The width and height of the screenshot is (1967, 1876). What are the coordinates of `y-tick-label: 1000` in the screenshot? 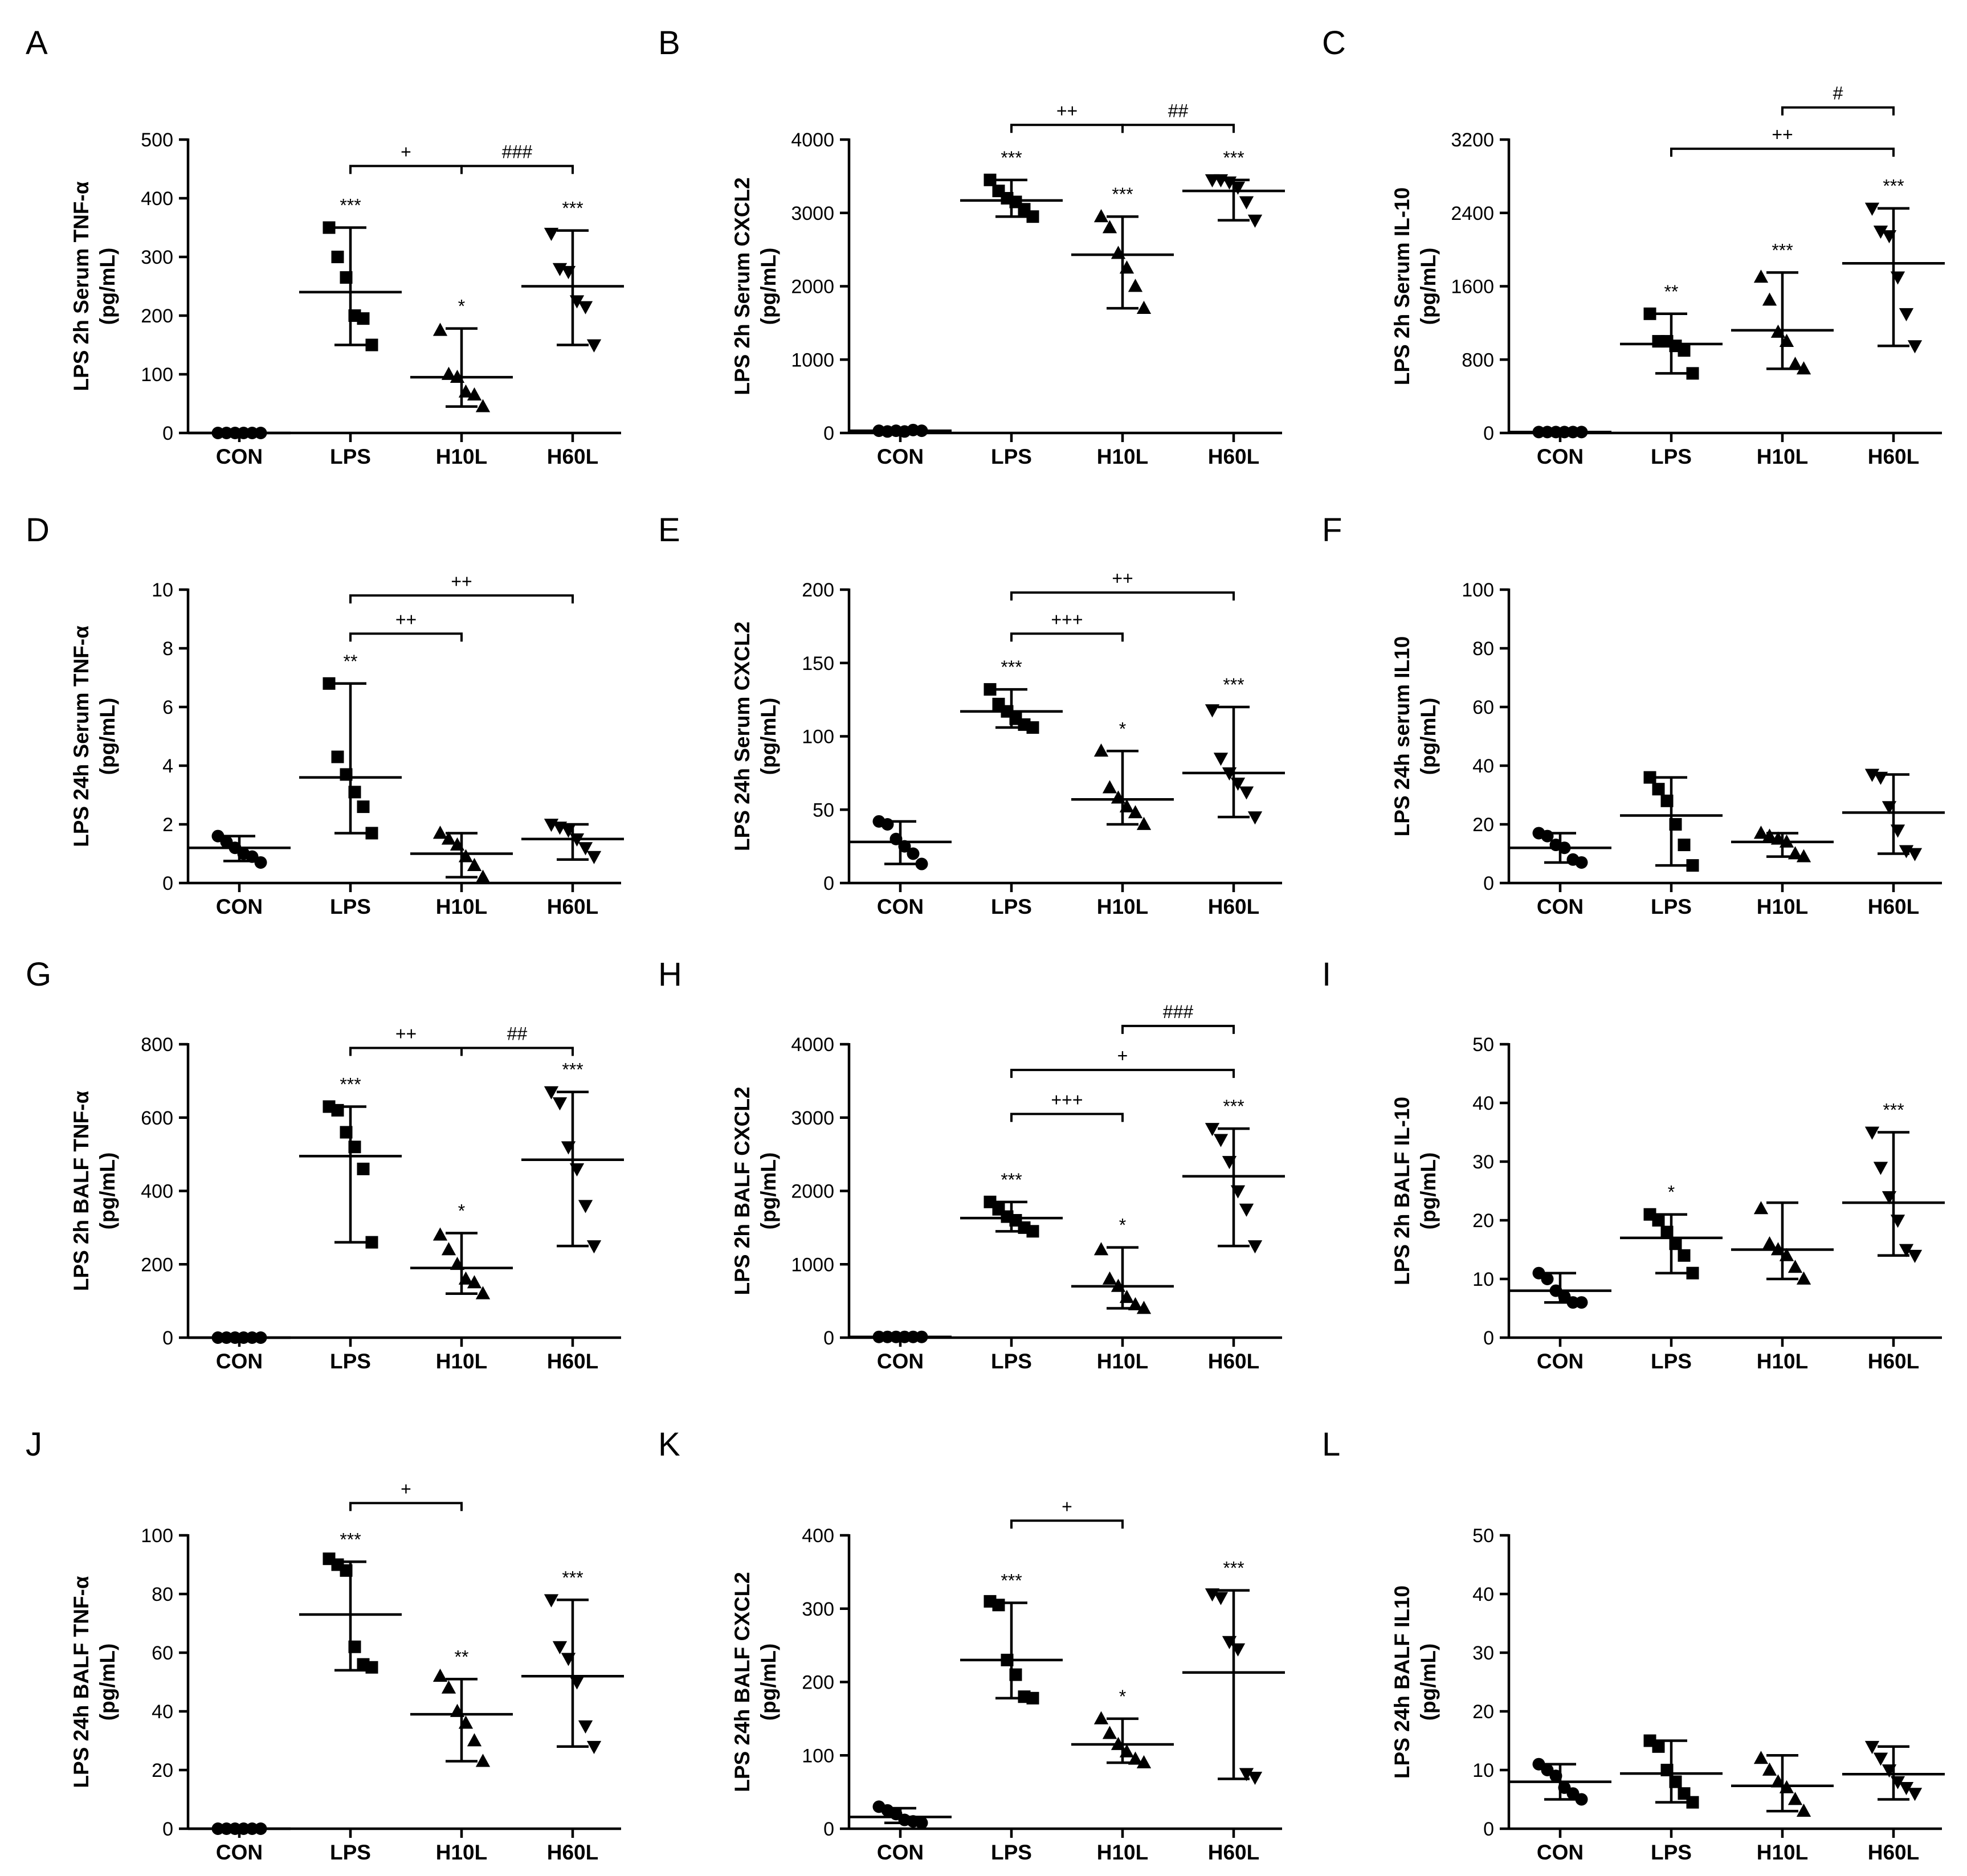 It's located at (812, 1265).